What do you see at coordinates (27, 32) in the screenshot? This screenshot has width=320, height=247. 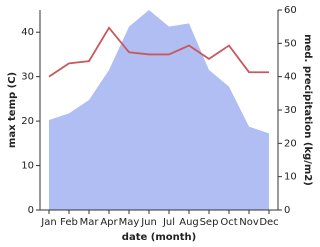 I see `y-tick-label: 40` at bounding box center [27, 32].